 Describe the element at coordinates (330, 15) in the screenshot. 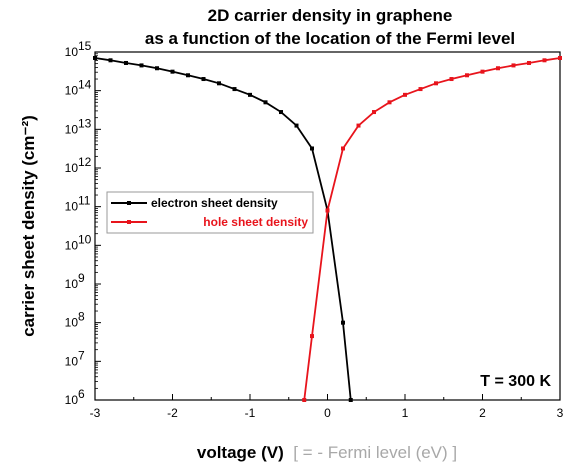

I see `chart-title-line-1: 2D carrier density in graphene` at that location.